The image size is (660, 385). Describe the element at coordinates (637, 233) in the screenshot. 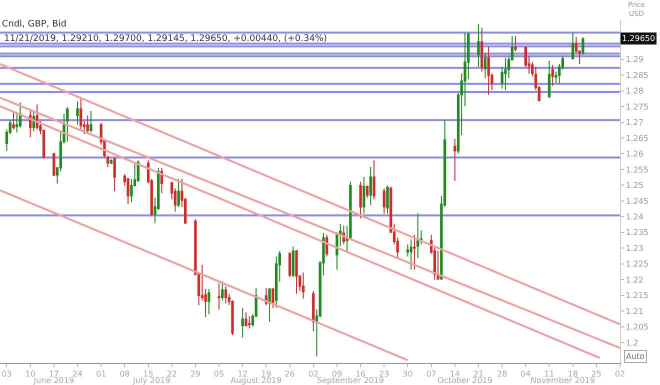

I see `y-tick-label: 1.235` at that location.